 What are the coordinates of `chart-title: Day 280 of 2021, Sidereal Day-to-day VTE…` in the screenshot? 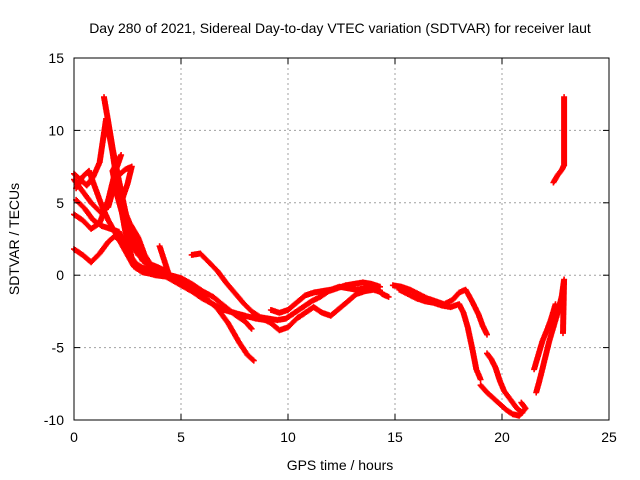 It's located at (340, 28).